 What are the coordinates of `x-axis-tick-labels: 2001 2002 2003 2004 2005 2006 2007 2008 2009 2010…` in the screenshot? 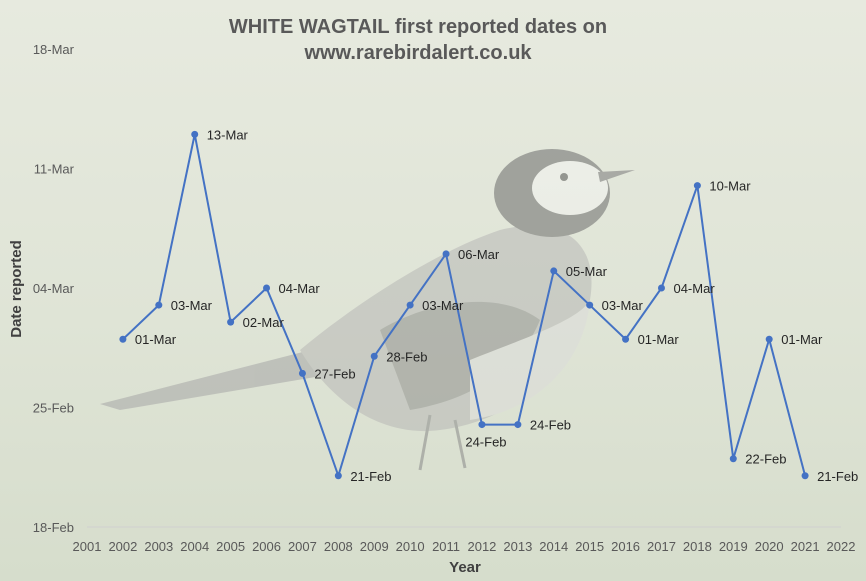 It's located at (464, 546).